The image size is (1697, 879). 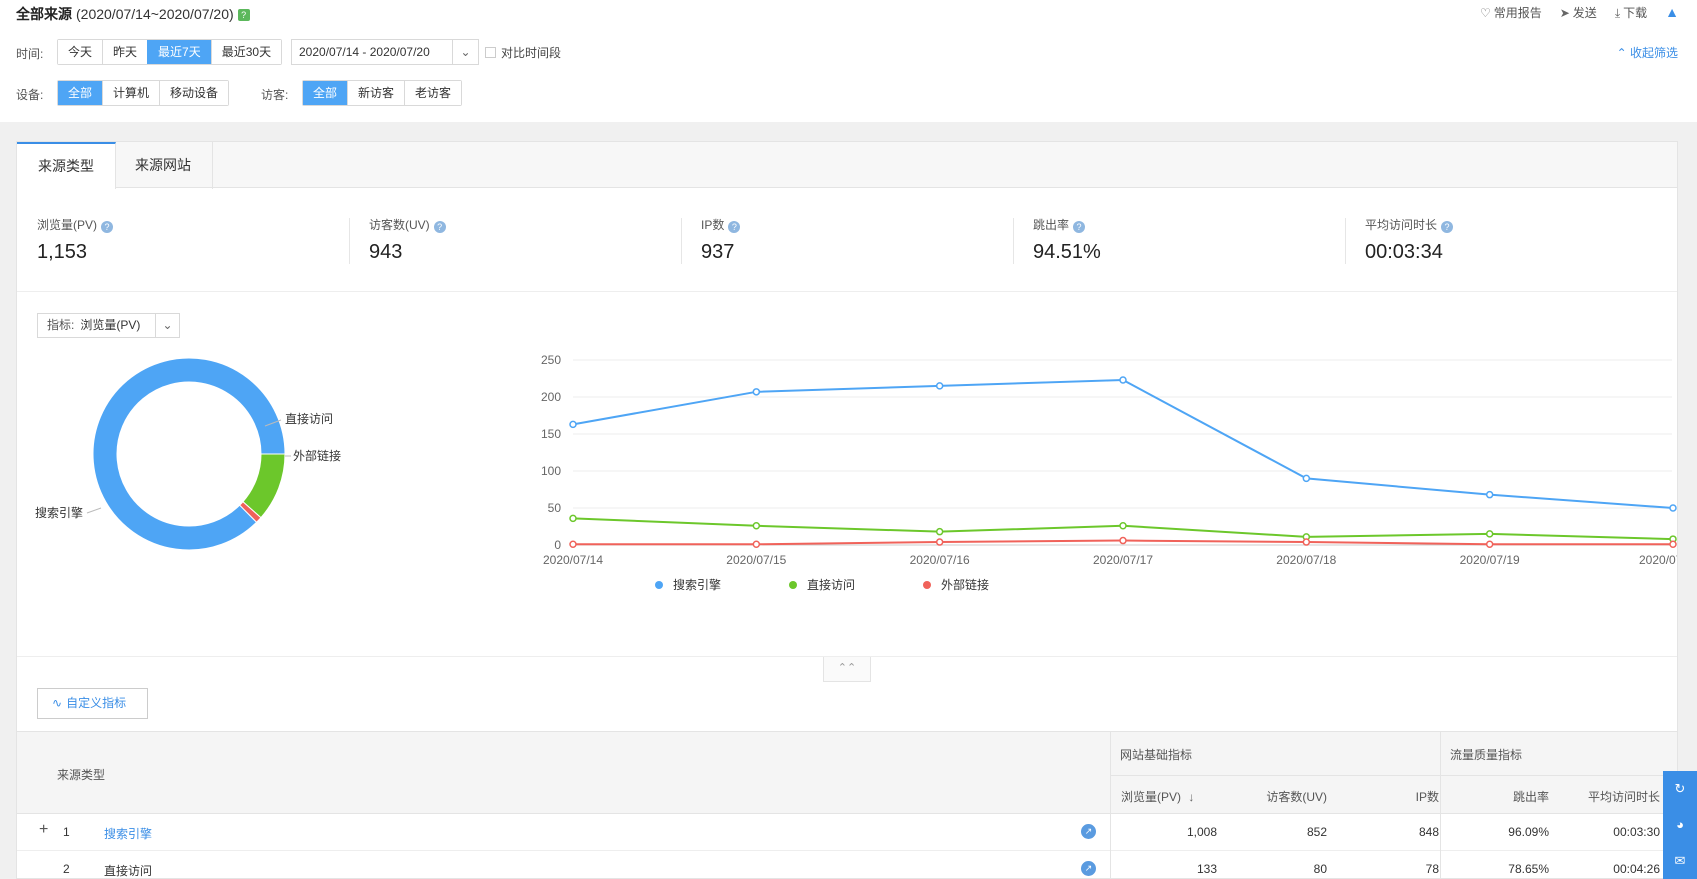 I want to click on send-button: ➤ 发送, so click(x=1578, y=12).